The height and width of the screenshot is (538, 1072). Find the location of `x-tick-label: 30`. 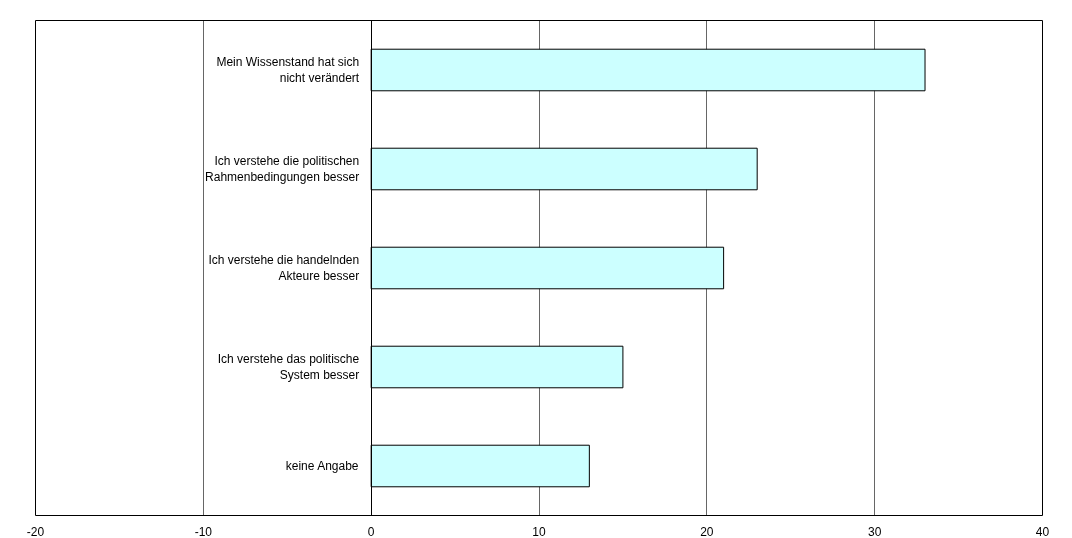

x-tick-label: 30 is located at coordinates (874, 531).